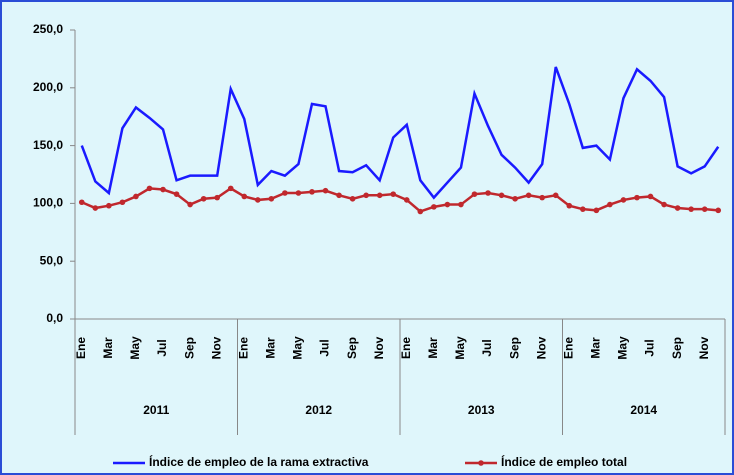 The width and height of the screenshot is (734, 475). I want to click on y-tick-label: 250,0, so click(48, 29).